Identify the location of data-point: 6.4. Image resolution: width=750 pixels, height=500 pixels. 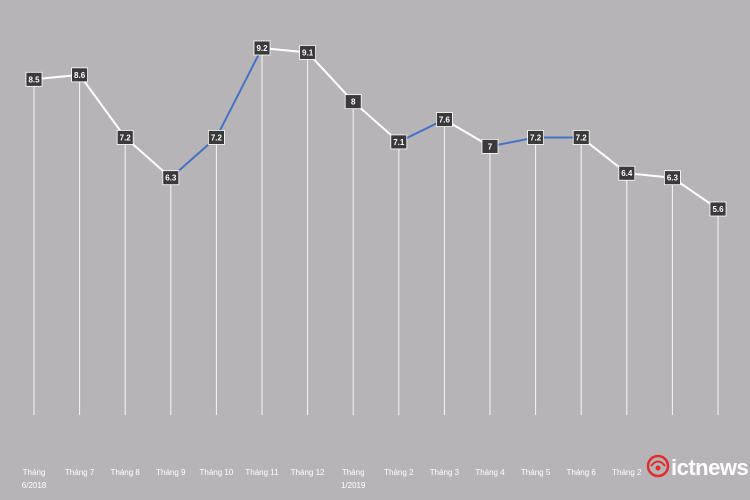
(627, 173).